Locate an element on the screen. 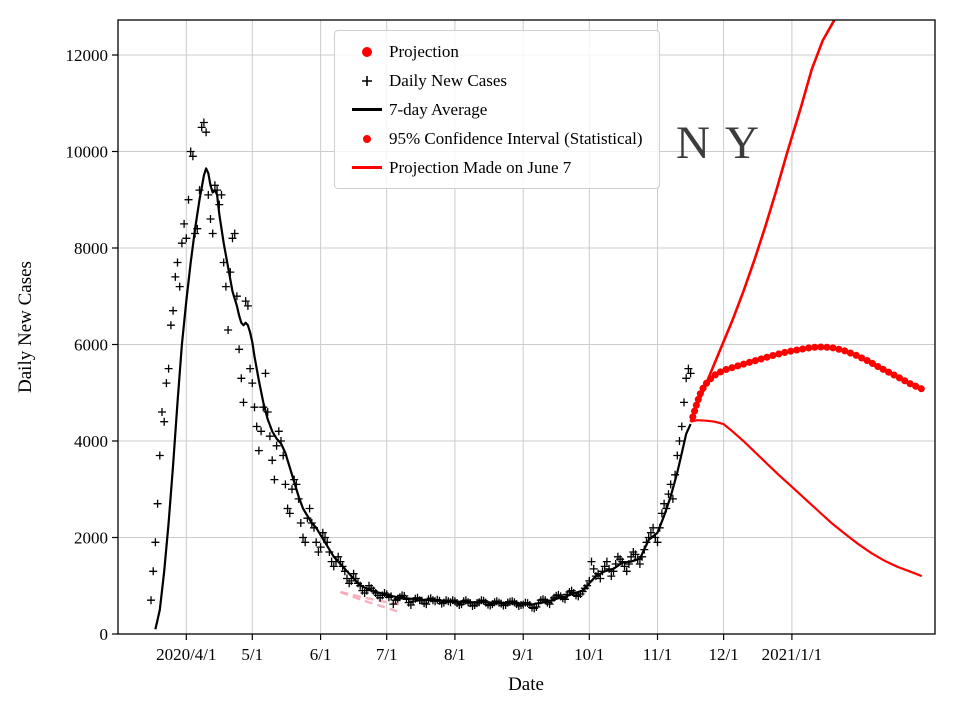 The image size is (960, 720). x-tick-label: 2020/4/1 is located at coordinates (186, 654).